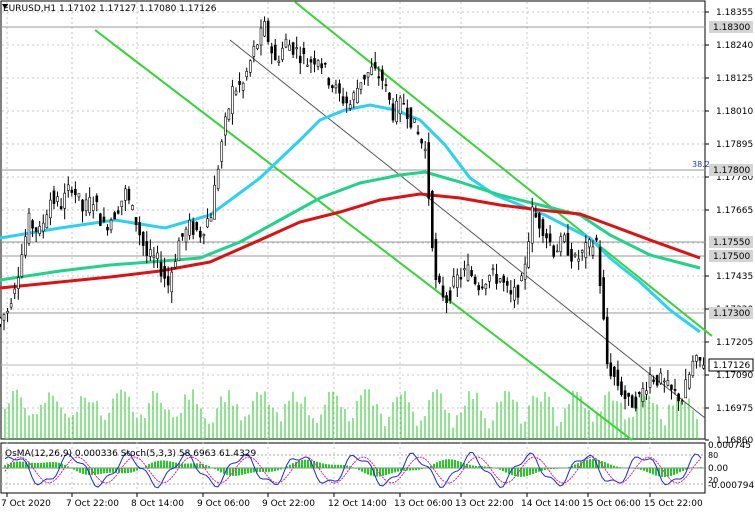 The height and width of the screenshot is (515, 755). What do you see at coordinates (673, 504) in the screenshot?
I see `time-tick-label: 15 Oct 22:00` at bounding box center [673, 504].